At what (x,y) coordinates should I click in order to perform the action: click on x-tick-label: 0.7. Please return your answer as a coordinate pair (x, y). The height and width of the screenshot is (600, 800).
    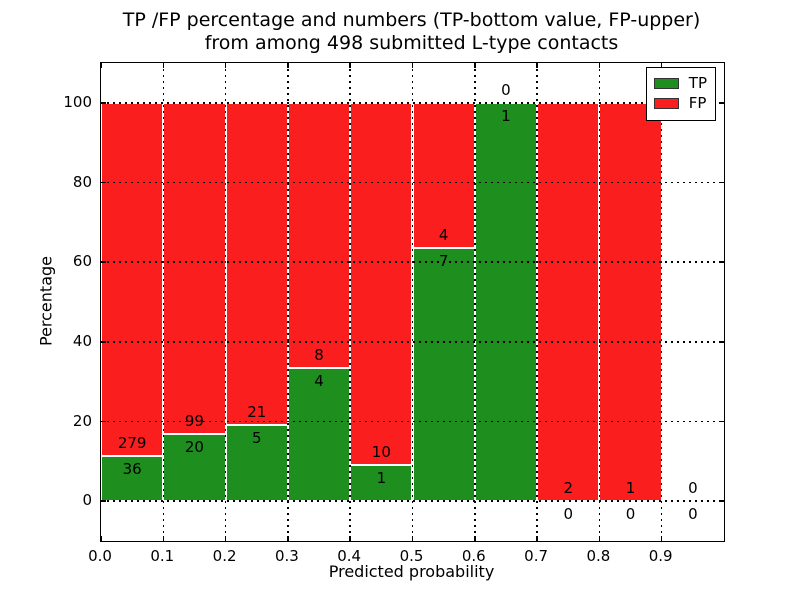
    Looking at the image, I should click on (536, 556).